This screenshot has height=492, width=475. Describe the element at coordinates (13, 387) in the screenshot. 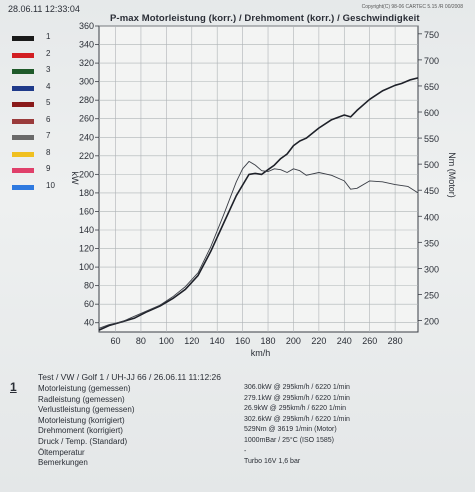

I see `run-index: 1` at that location.